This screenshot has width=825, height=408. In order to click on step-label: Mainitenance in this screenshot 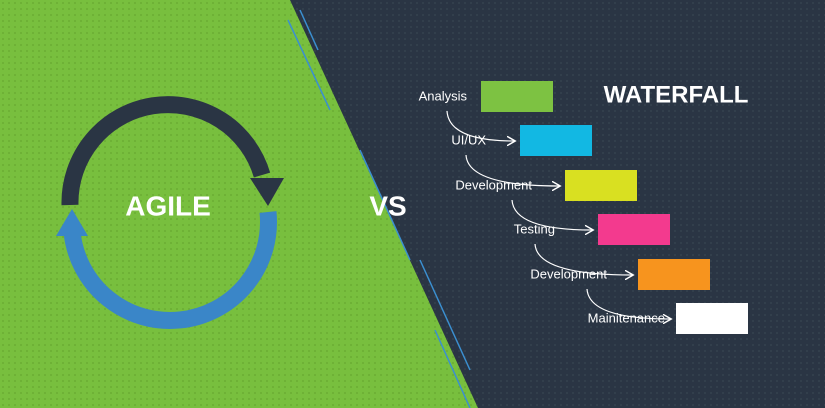, I will do `click(626, 317)`.